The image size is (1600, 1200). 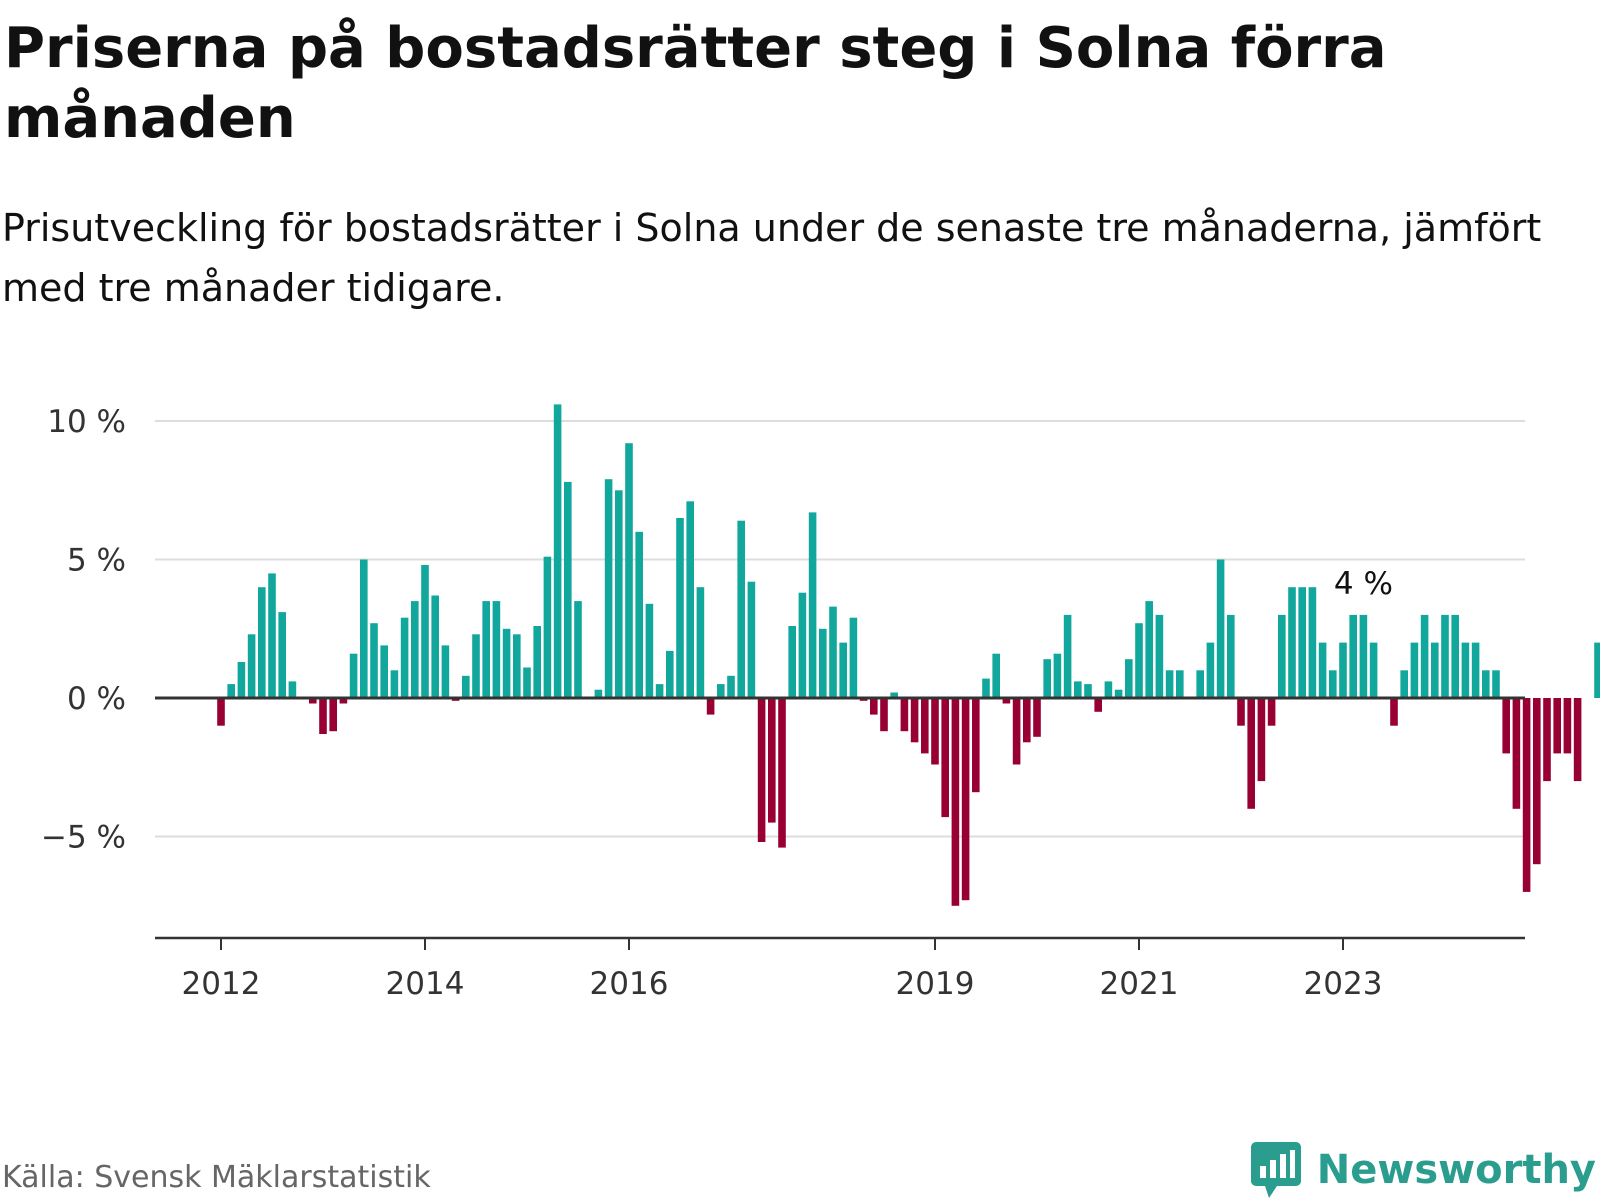 I want to click on y-tick-label: 0 %, so click(x=96, y=699).